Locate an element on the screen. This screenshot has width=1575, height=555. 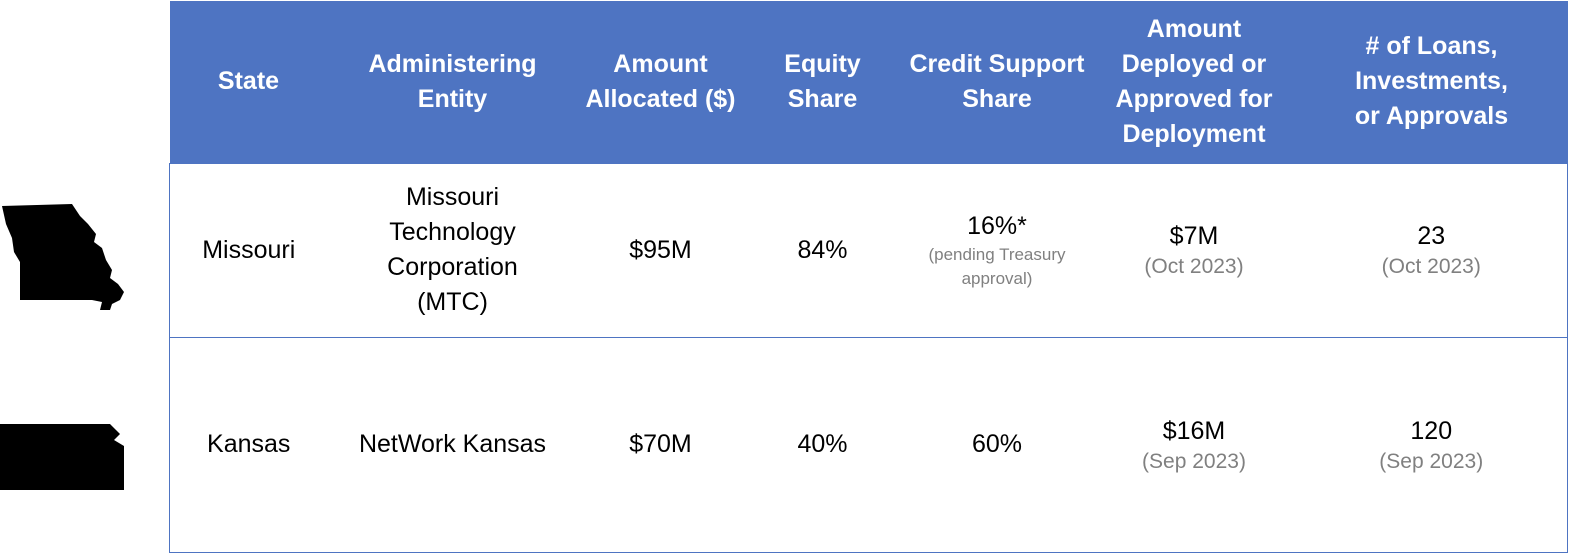
cell-amount-allocated: $70M is located at coordinates (660, 444).